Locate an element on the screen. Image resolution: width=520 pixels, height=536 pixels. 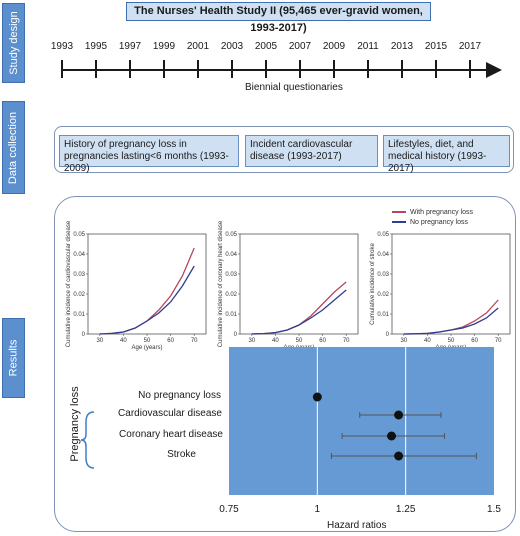
data-collection-frame is located at coordinates (284, 149).